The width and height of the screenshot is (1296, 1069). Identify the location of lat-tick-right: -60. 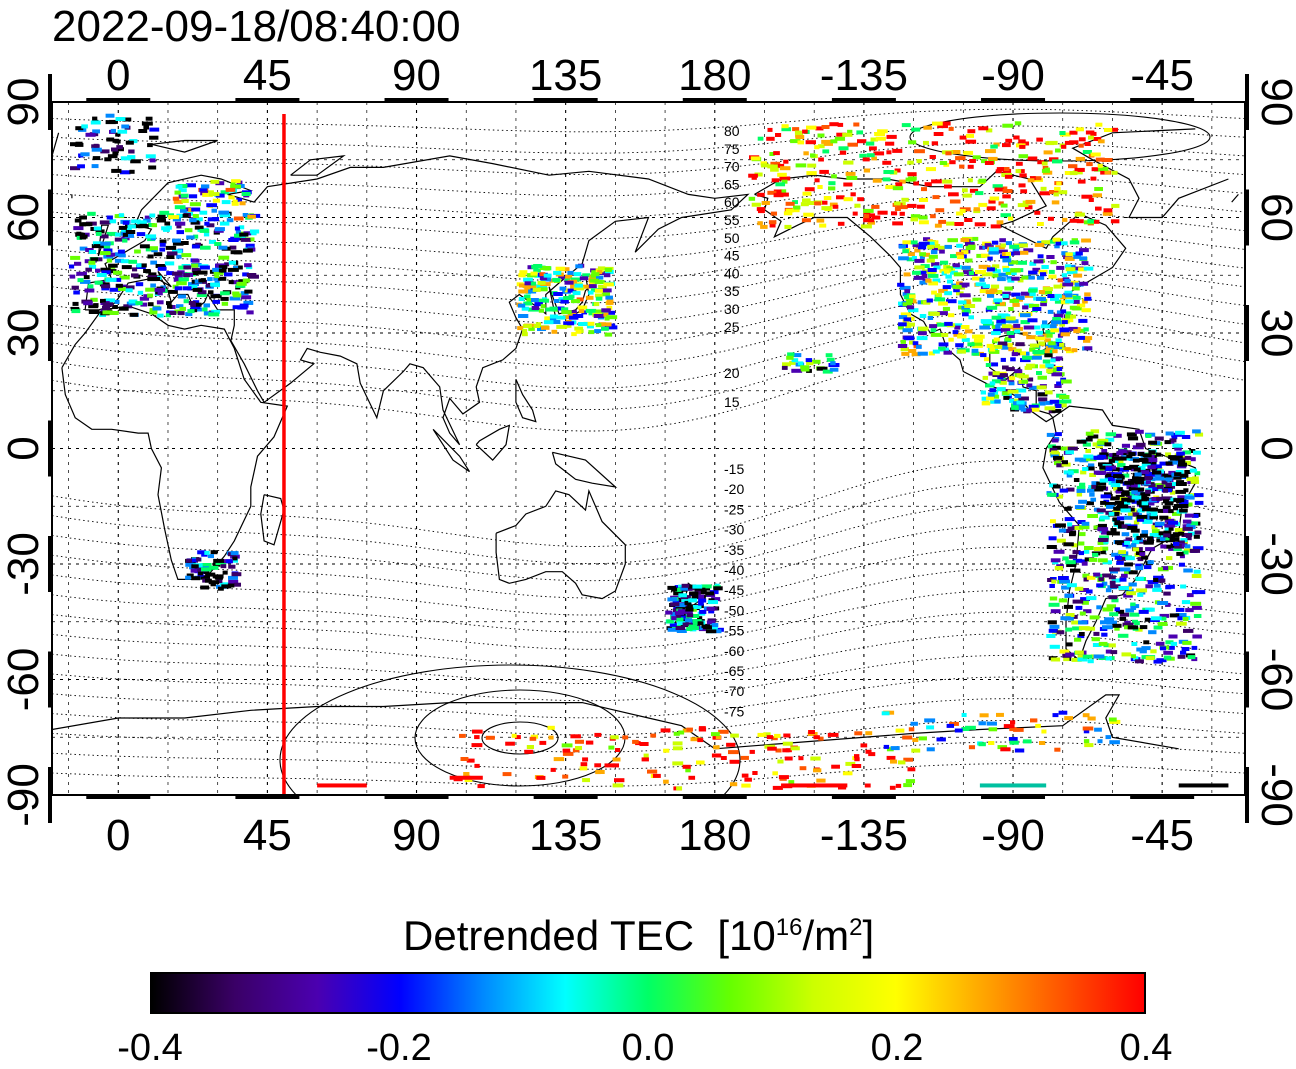
(1274, 680).